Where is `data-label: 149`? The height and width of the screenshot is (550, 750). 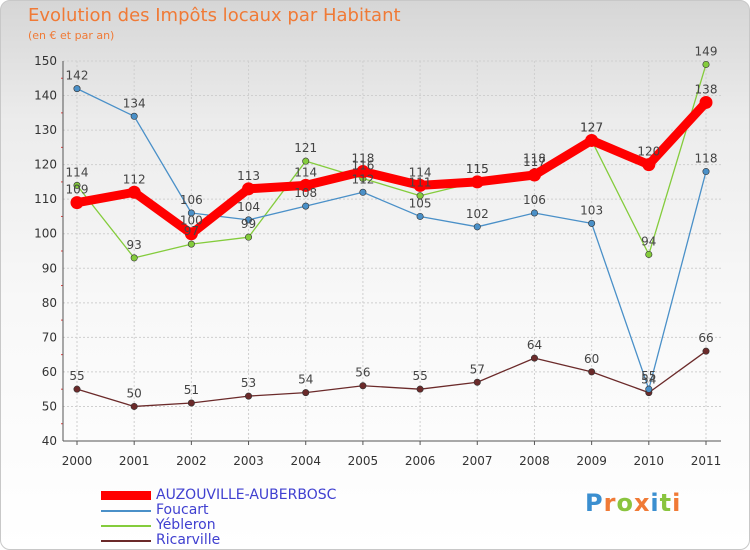
data-label: 149 is located at coordinates (706, 51).